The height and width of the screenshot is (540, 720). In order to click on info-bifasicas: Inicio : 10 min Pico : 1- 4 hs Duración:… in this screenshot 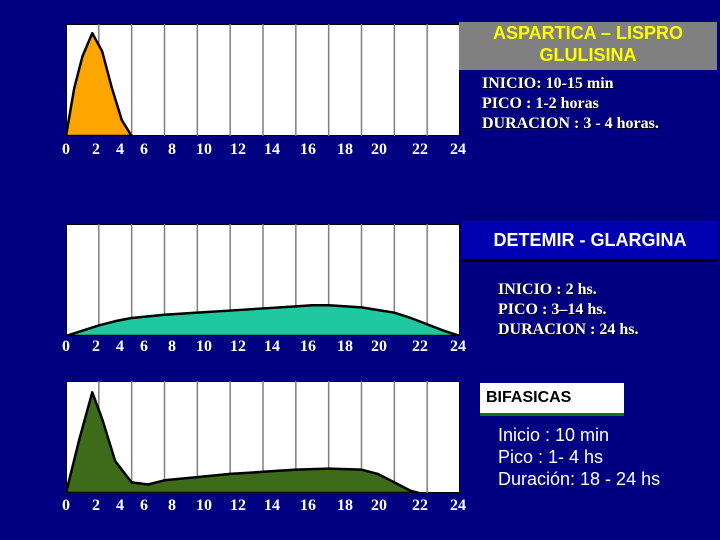, I will do `click(579, 457)`.